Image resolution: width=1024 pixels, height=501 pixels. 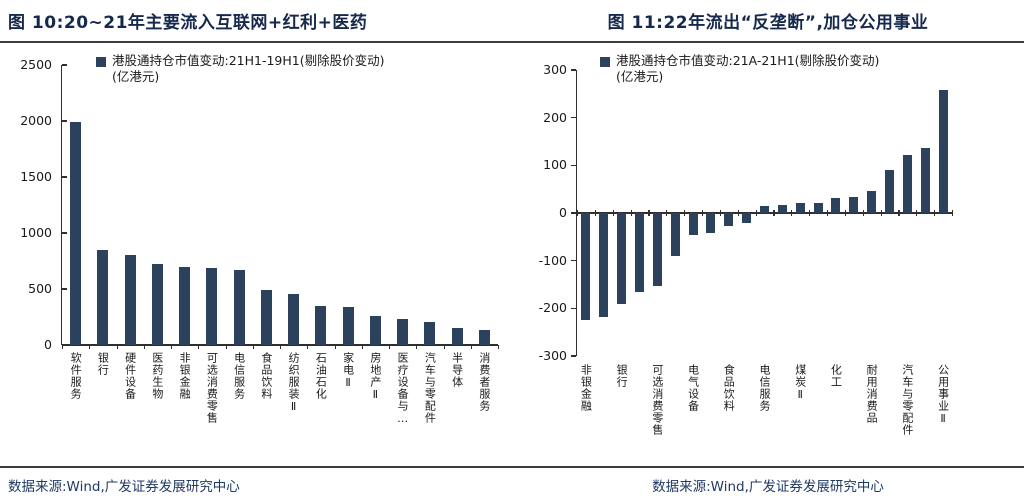 What do you see at coordinates (555, 117) in the screenshot?
I see `y-axis-tick-label: 200` at bounding box center [555, 117].